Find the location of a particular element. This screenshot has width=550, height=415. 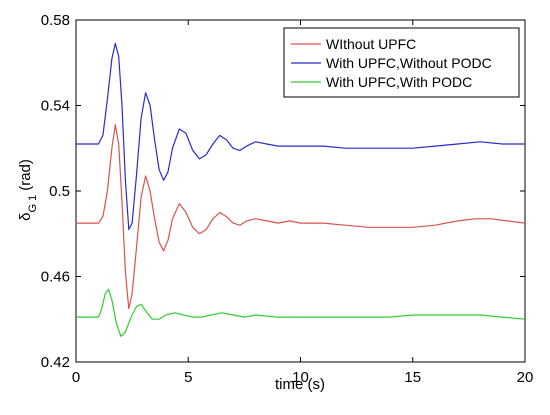

legend-box is located at coordinates (401, 62).